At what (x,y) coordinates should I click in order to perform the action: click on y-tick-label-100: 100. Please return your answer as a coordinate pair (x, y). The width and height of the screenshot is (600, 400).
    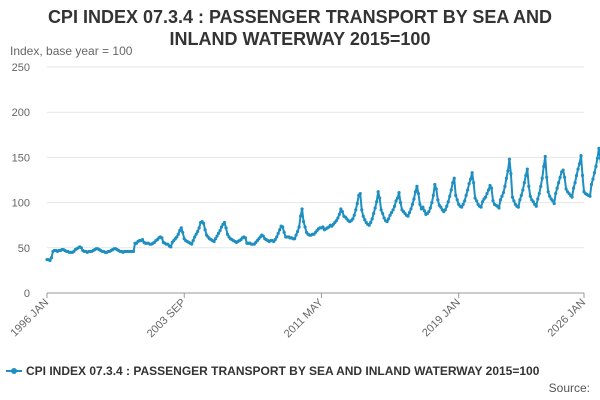
    Looking at the image, I should click on (21, 204).